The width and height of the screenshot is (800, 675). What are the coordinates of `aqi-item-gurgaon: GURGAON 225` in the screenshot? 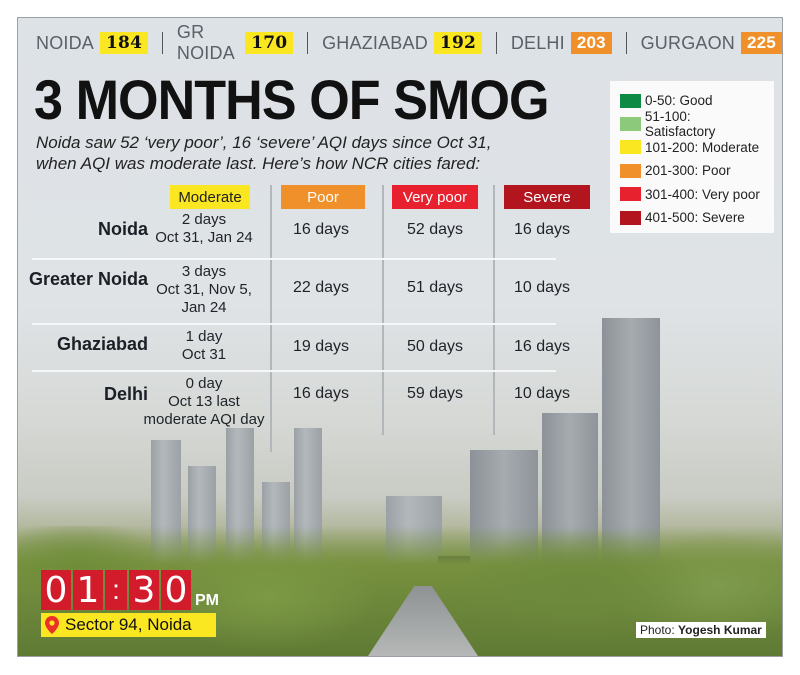 It's located at (711, 43).